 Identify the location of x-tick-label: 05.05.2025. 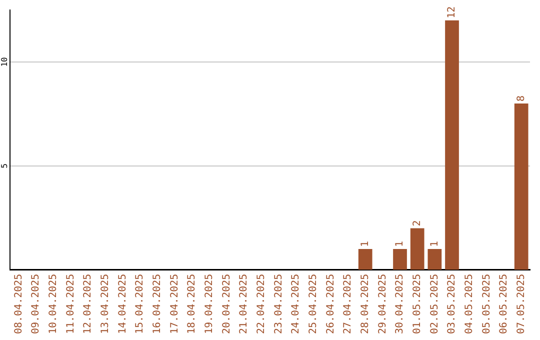
(486, 304).